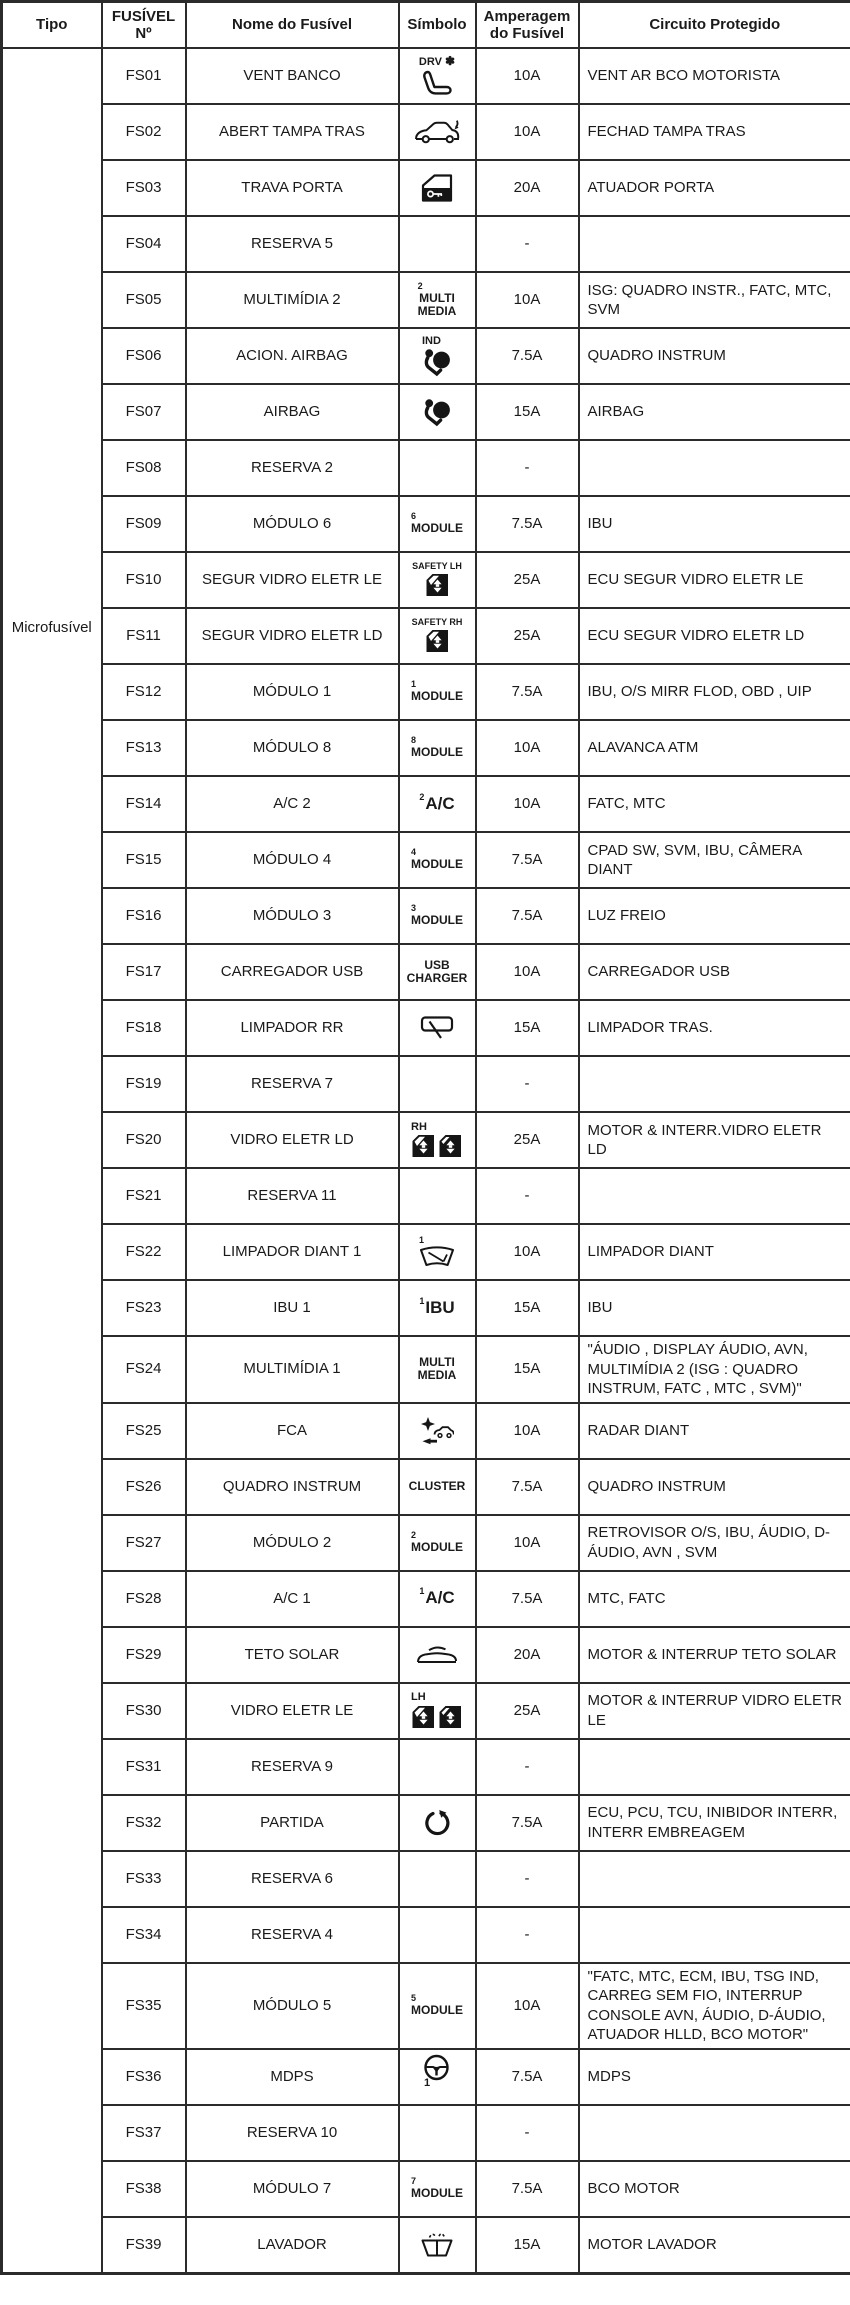 This screenshot has height=2305, width=850. I want to click on fuse-id-cell: FS39, so click(143, 2244).